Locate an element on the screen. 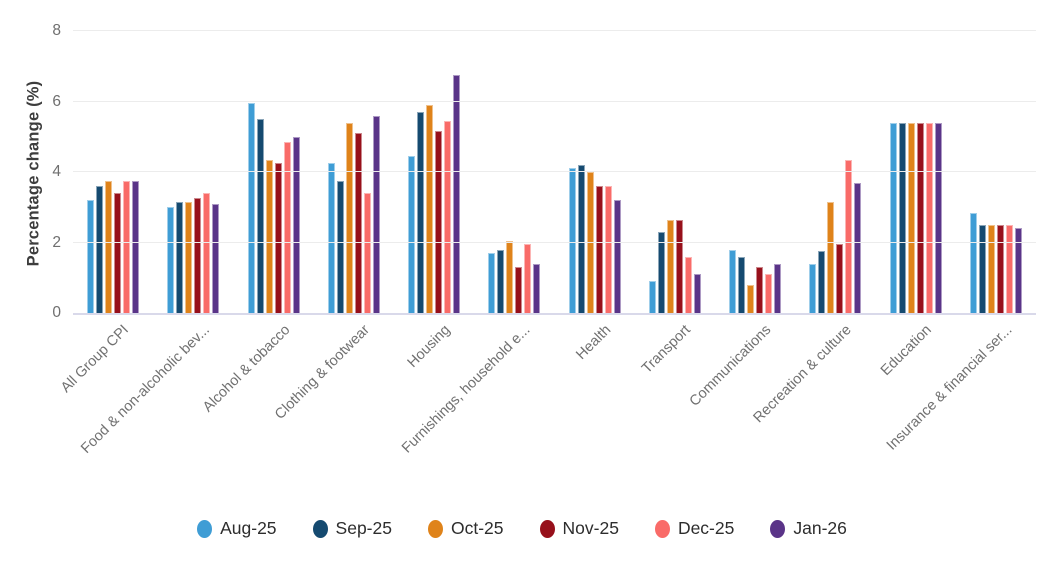  legend-item-dec-25: Dec-25 is located at coordinates (694, 528).